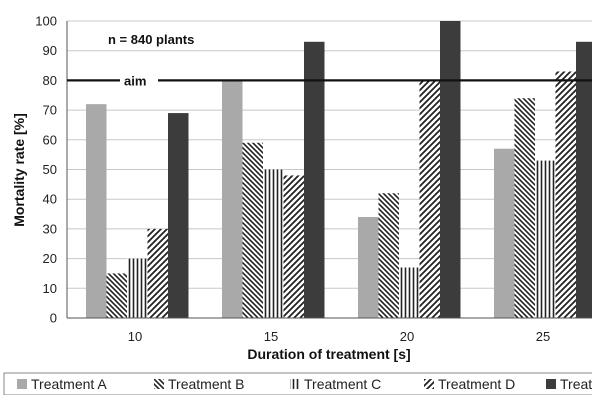 The width and height of the screenshot is (592, 395). Describe the element at coordinates (46, 21) in the screenshot. I see `y-tick-label: 100` at that location.